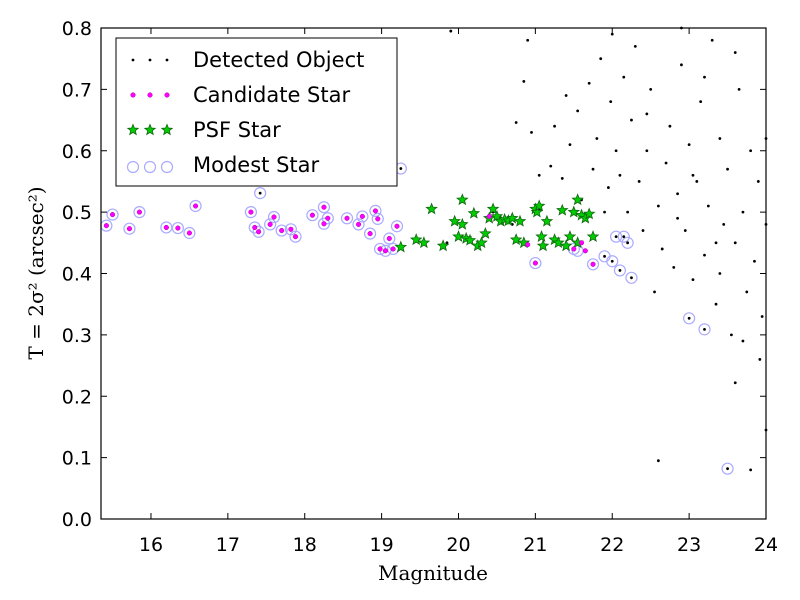 Image resolution: width=800 pixels, height=600 pixels. Describe the element at coordinates (151, 545) in the screenshot. I see `x-tick-label: 16` at that location.